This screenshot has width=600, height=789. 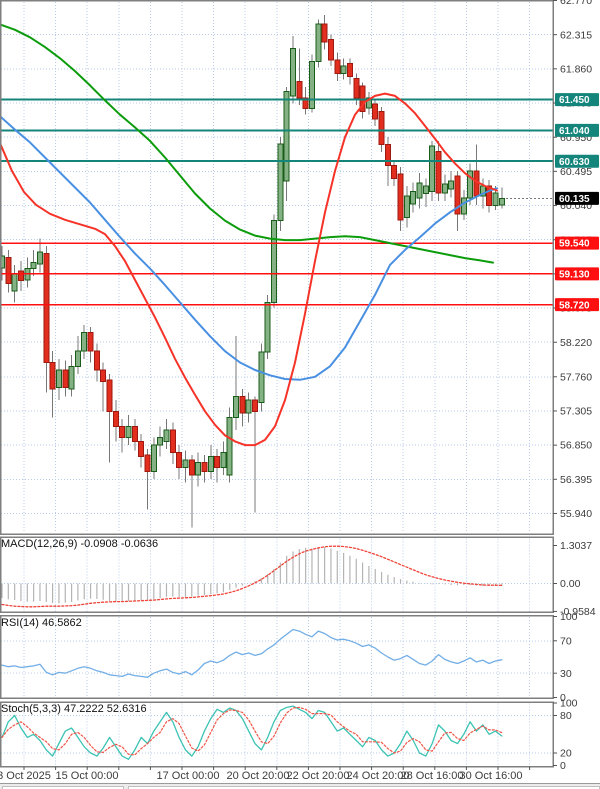 I want to click on time-label: 15 Oct 00:00, so click(x=87, y=776).